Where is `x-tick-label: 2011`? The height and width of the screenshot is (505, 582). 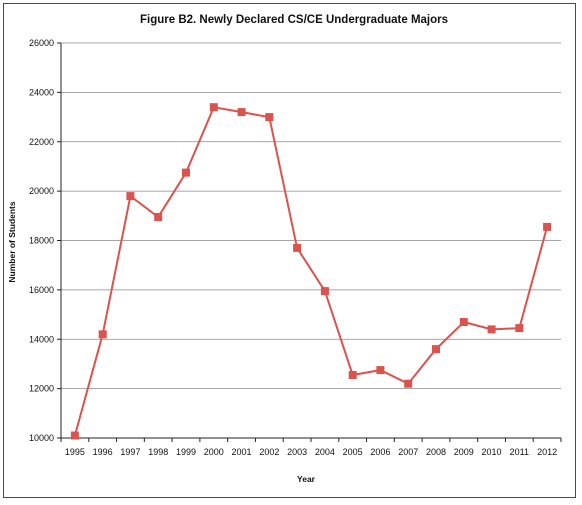 x-tick-label: 2011 is located at coordinates (519, 452).